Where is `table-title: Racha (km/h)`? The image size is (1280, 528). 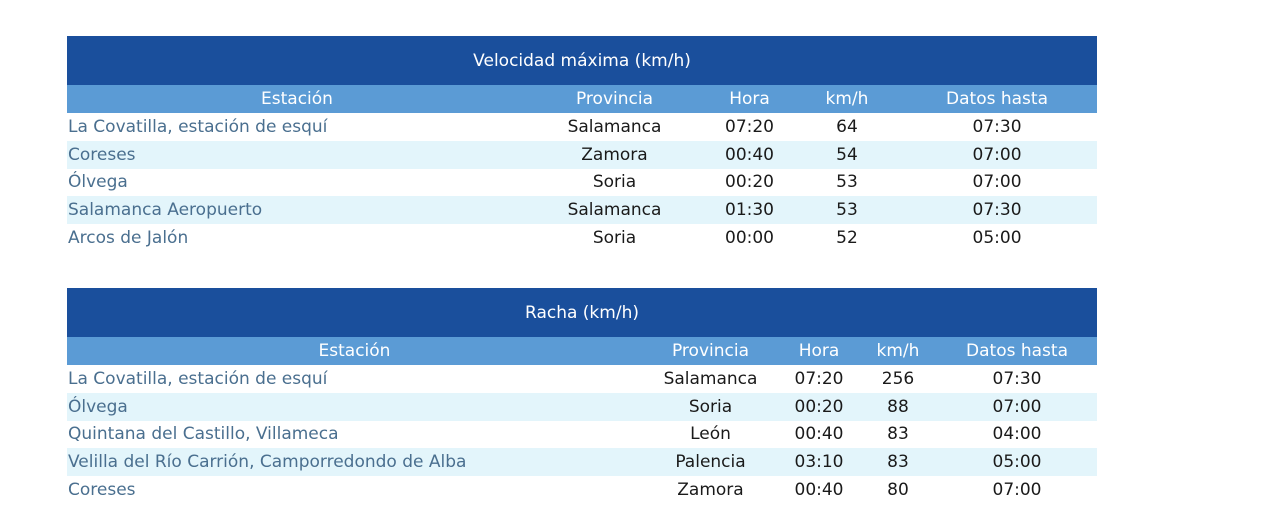 table-title: Racha (km/h) is located at coordinates (582, 312).